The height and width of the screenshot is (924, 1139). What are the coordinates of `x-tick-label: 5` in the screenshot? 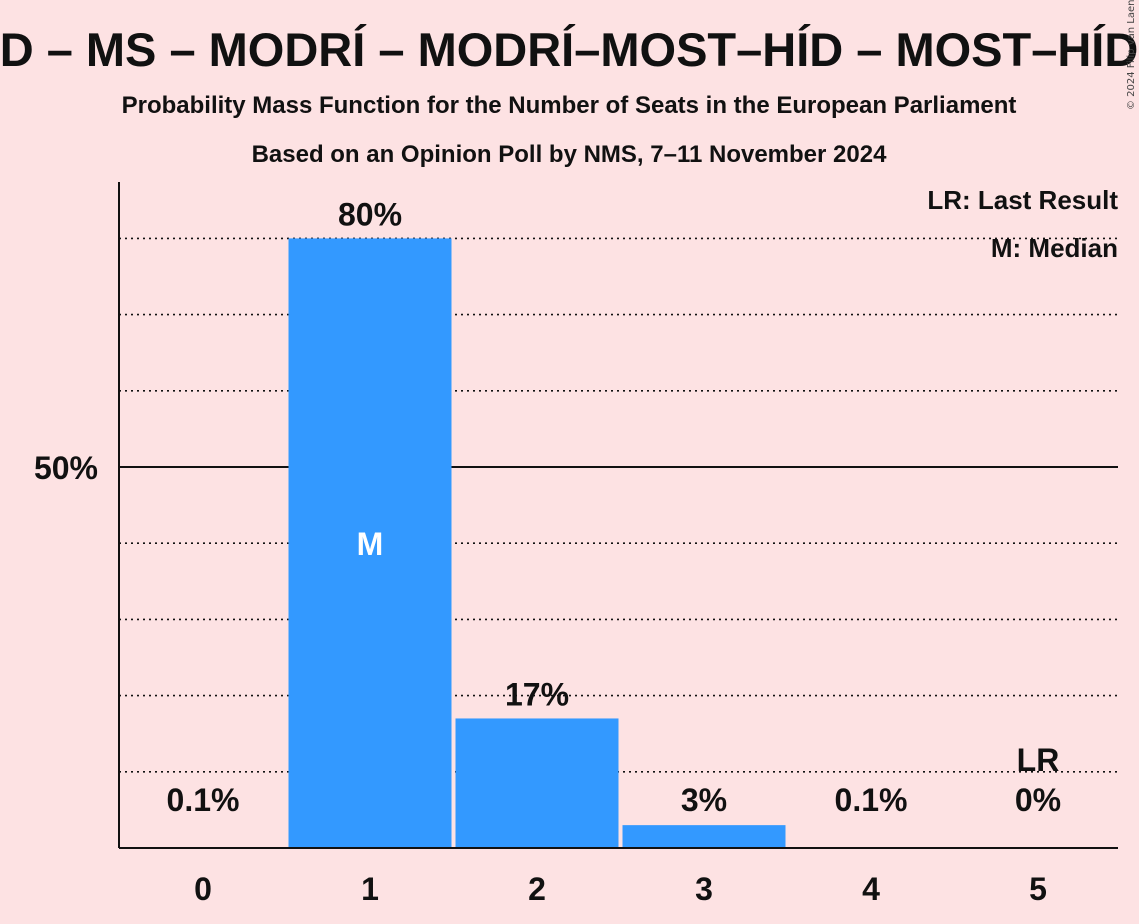 It's located at (1038, 889).